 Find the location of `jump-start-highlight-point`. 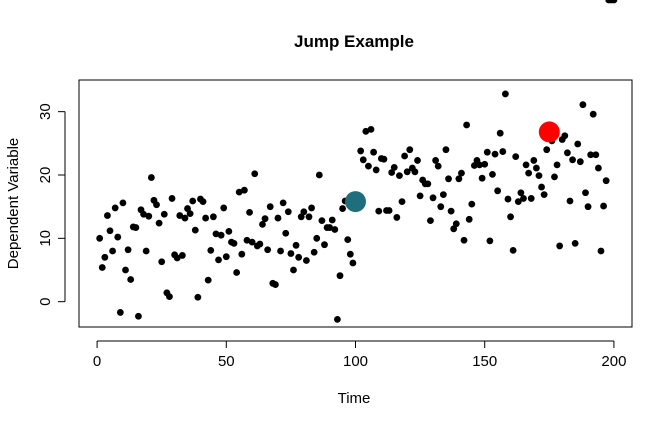

jump-start-highlight-point is located at coordinates (355, 202).